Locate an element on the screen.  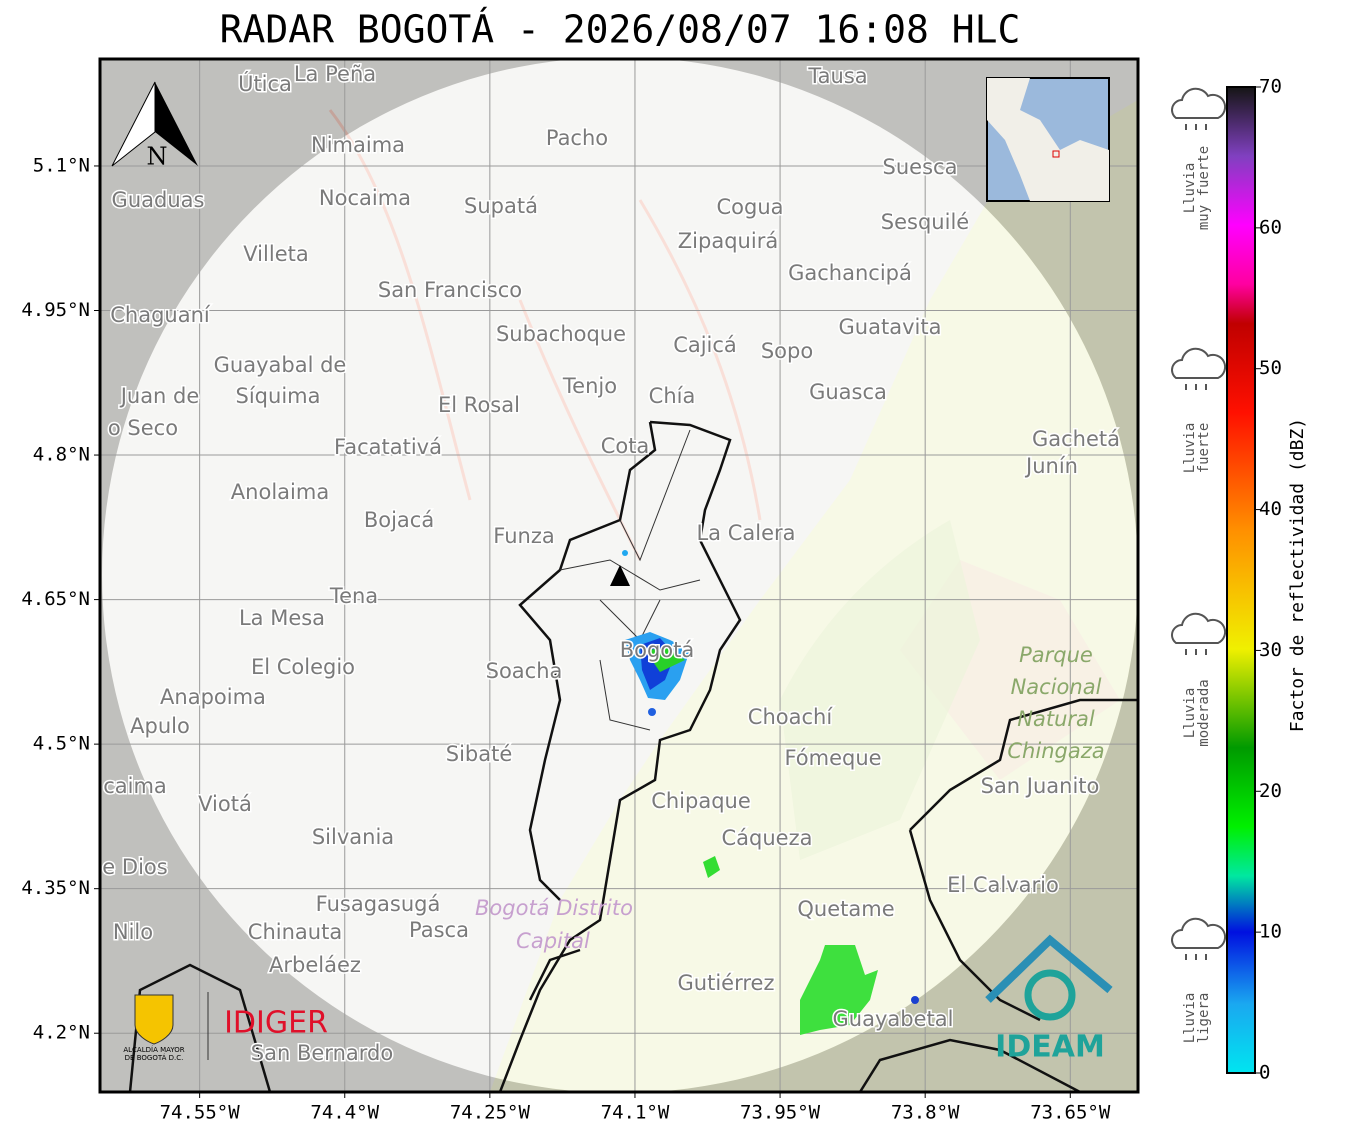
rain-level-label: ligera is located at coordinates (1204, 1018).